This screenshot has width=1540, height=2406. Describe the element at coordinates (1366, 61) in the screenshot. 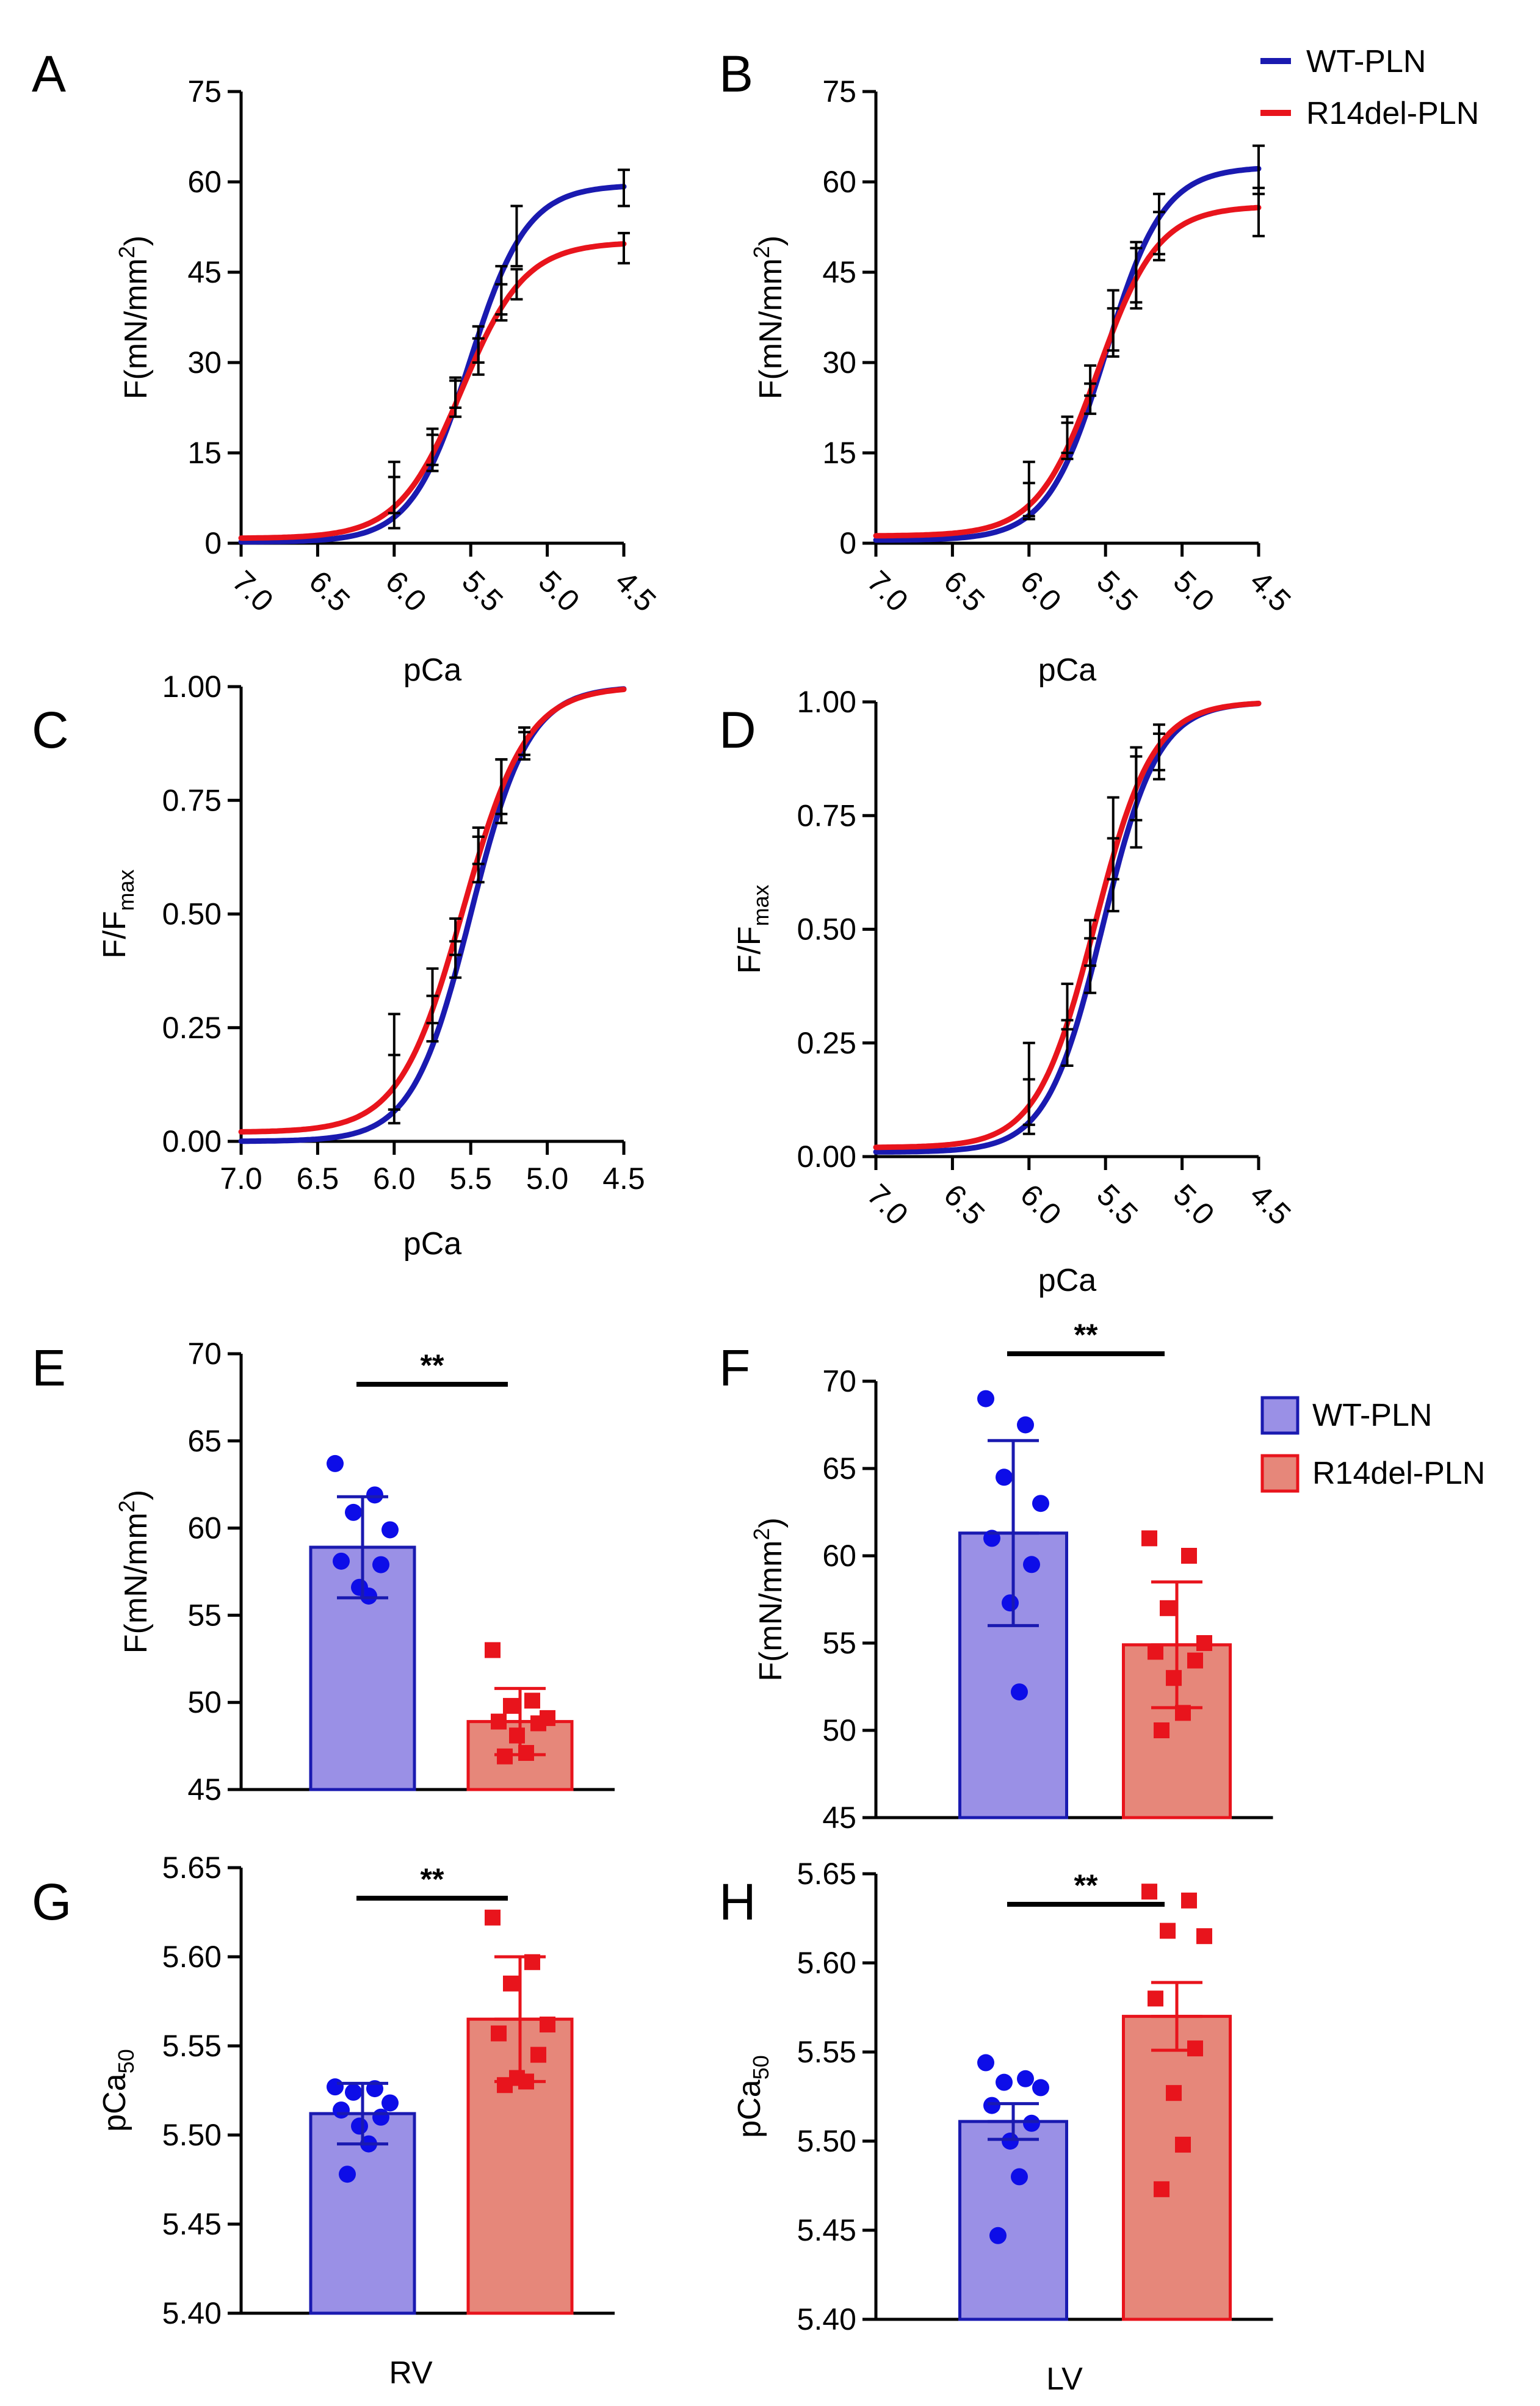

I see `legend-label-0: WT-PLN` at that location.